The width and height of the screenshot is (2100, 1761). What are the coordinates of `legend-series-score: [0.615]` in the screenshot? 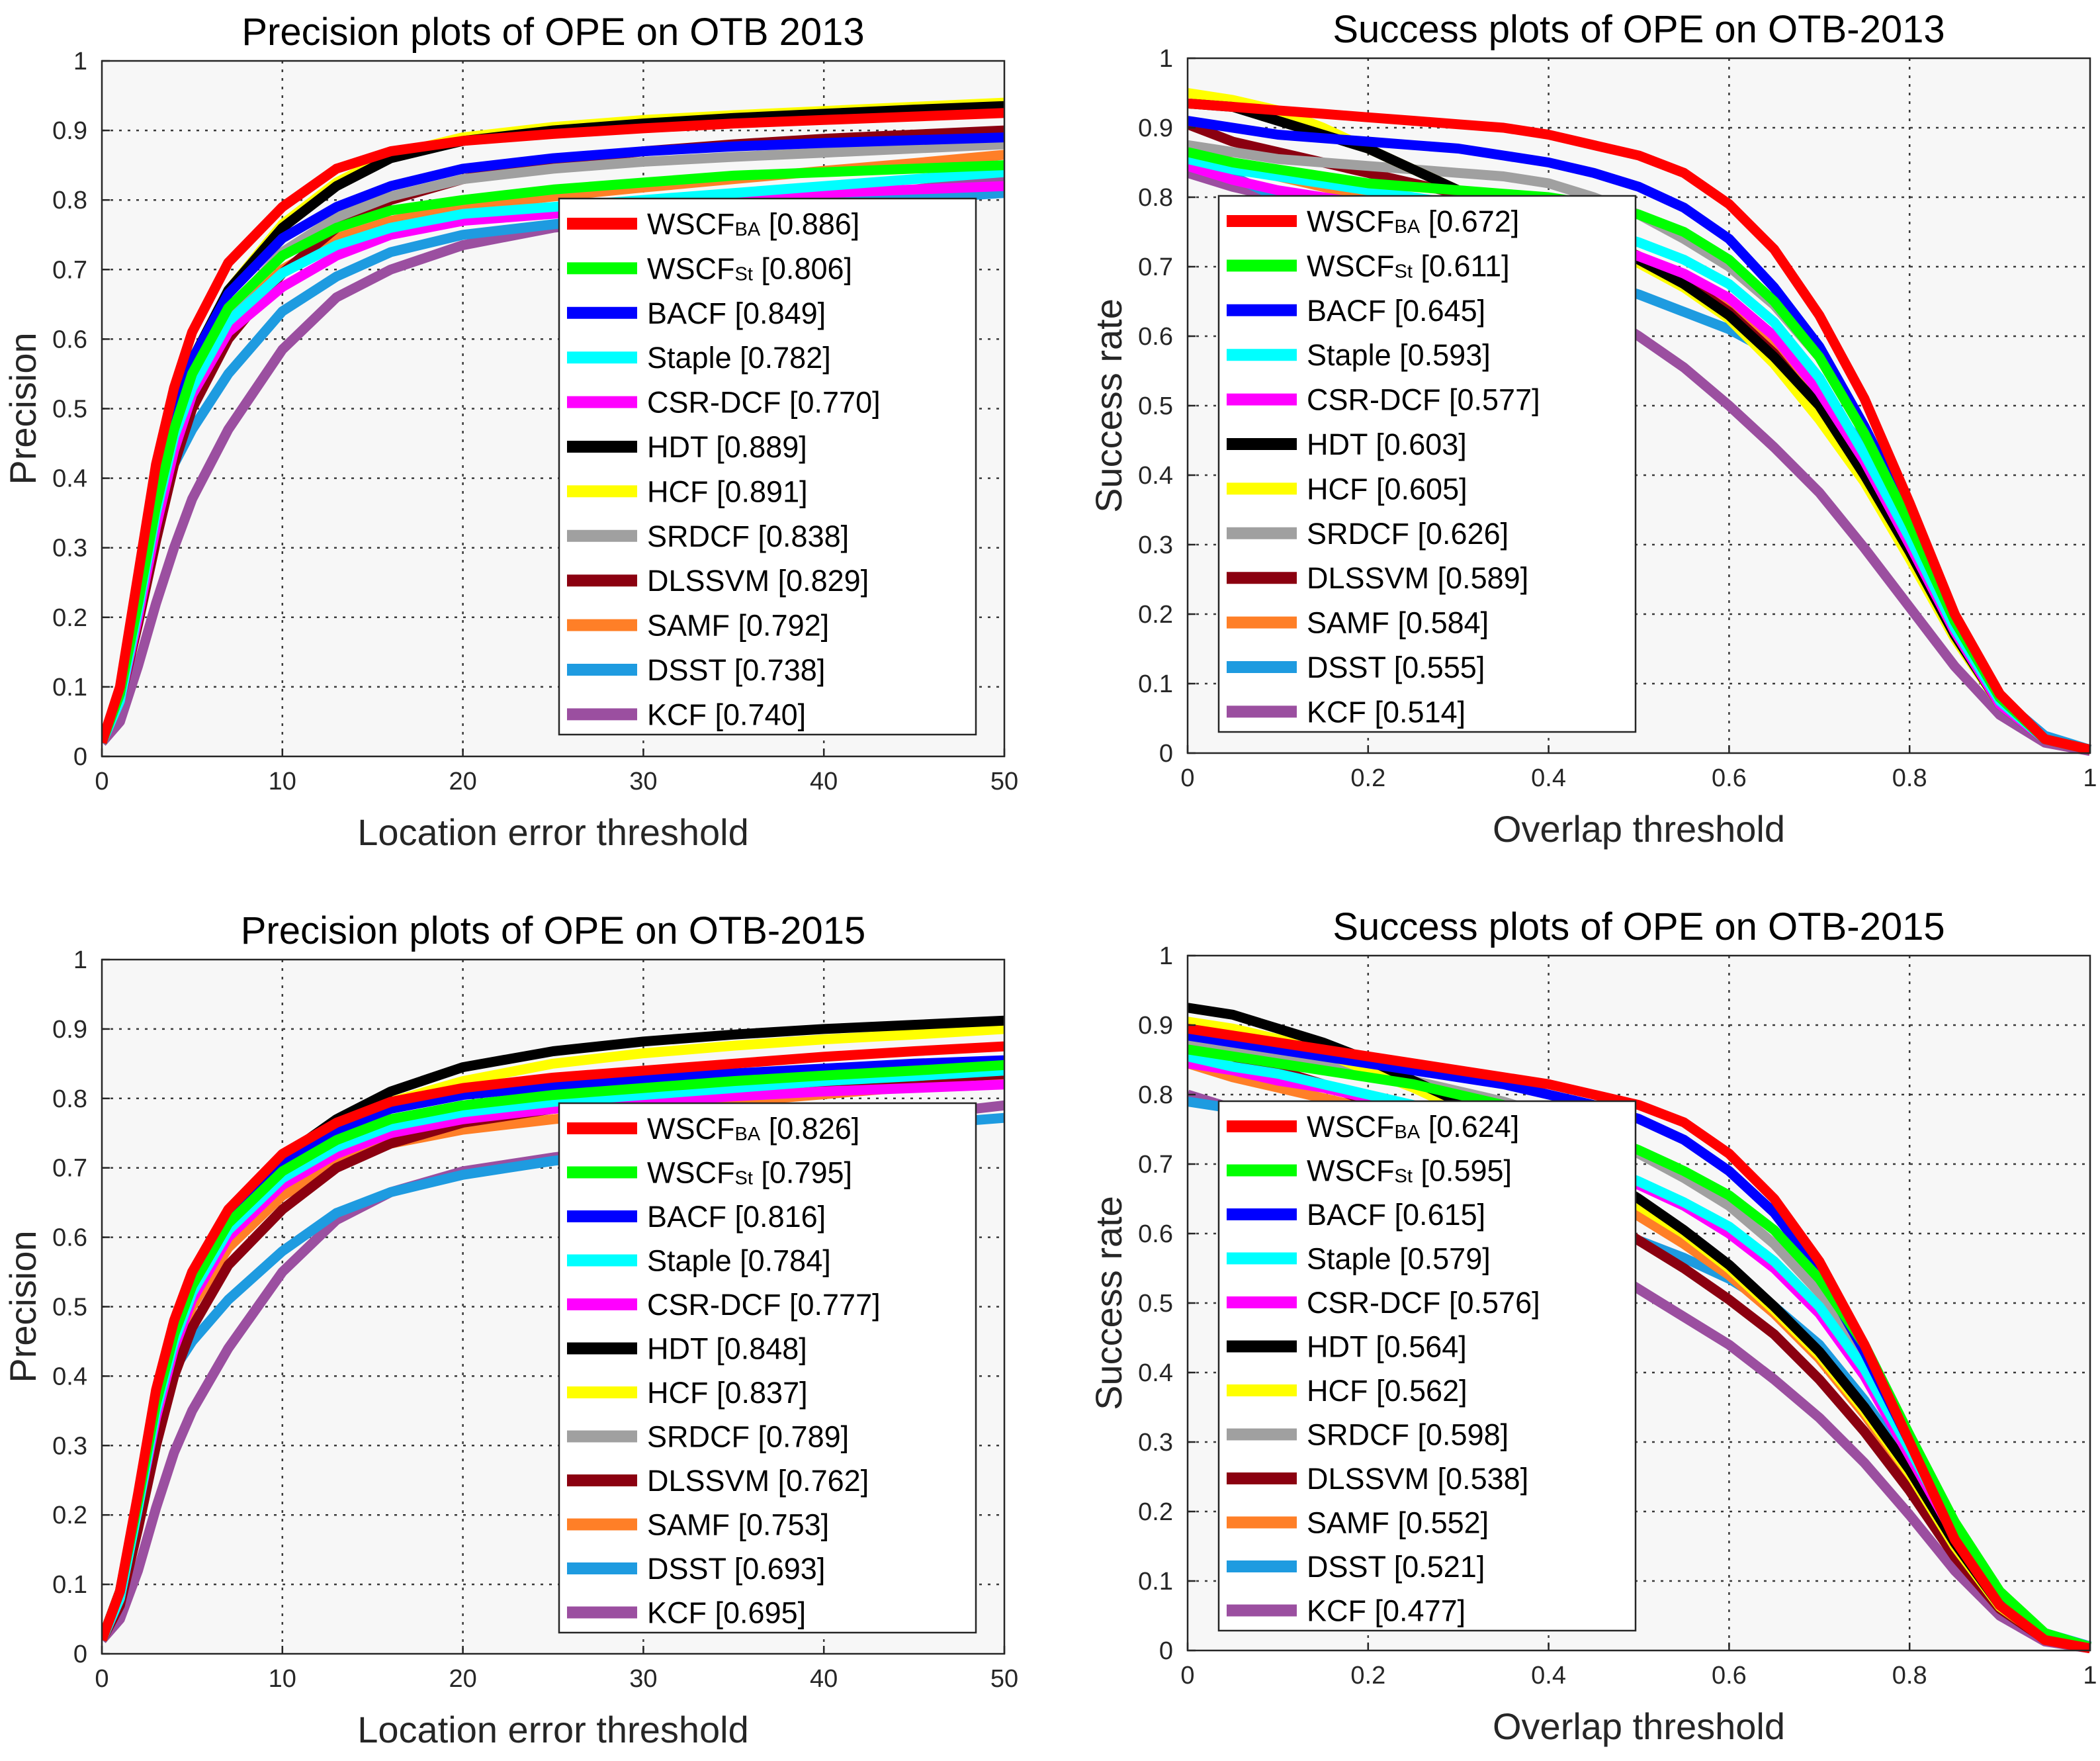 It's located at (1440, 1215).